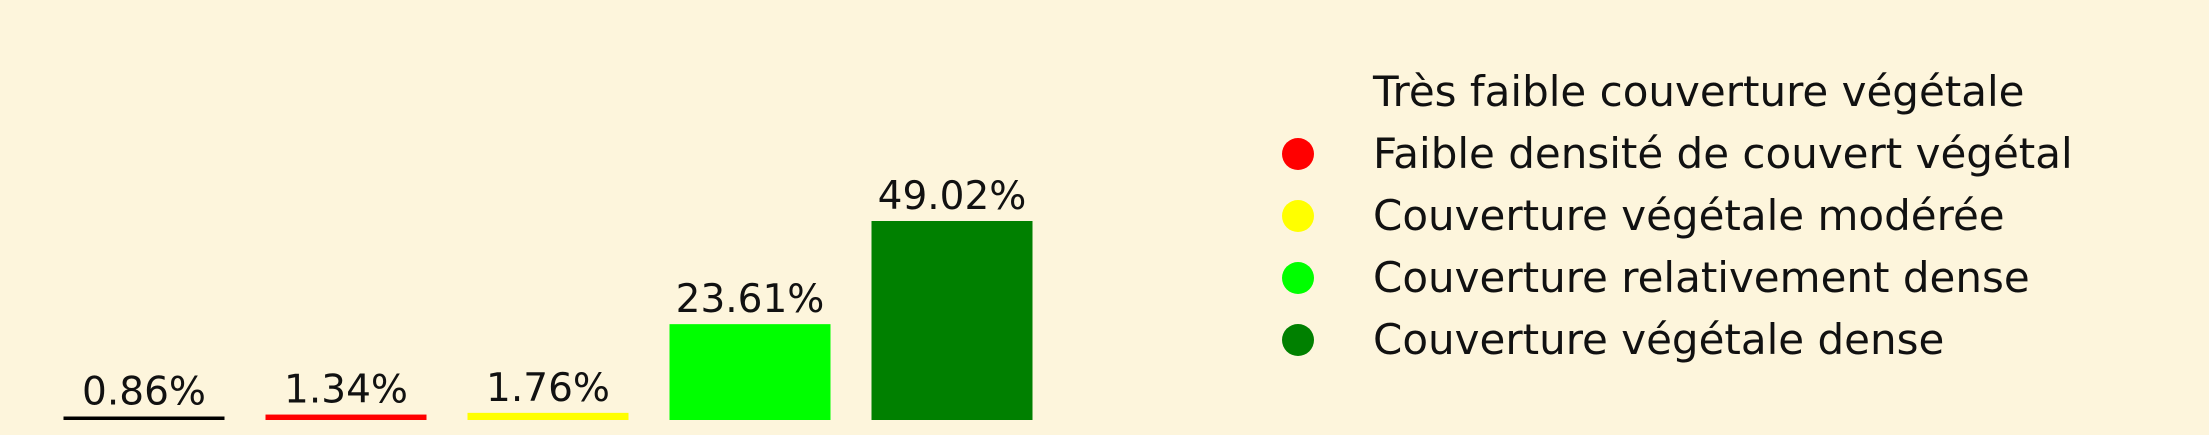 The image size is (2209, 435). I want to click on bar-value-label-5: 49.02%, so click(952, 196).